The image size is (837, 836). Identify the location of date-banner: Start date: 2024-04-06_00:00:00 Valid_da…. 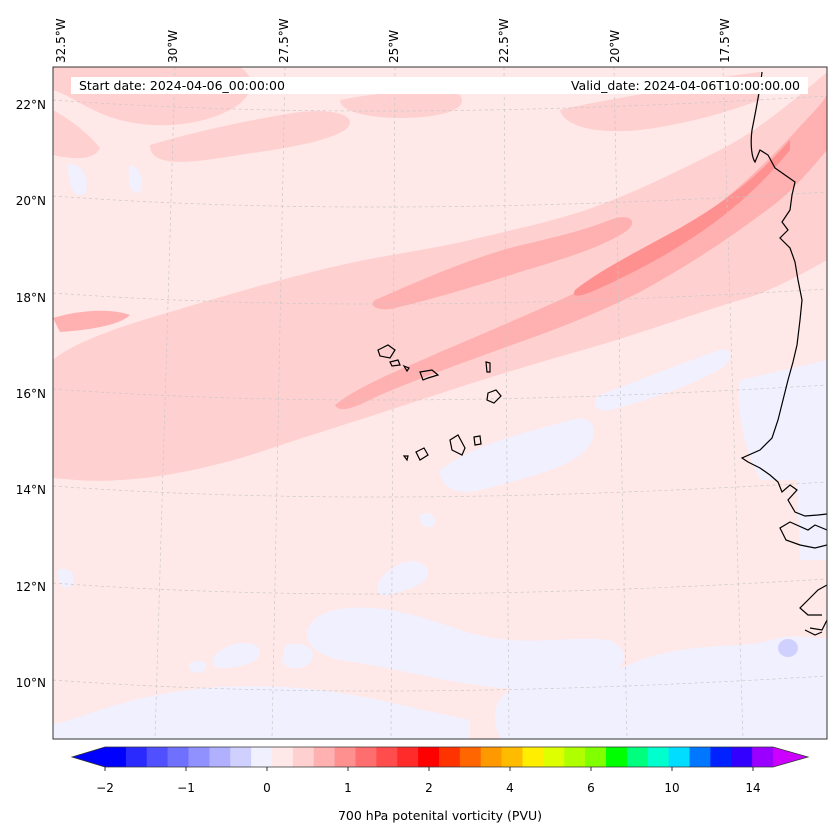
(439, 85).